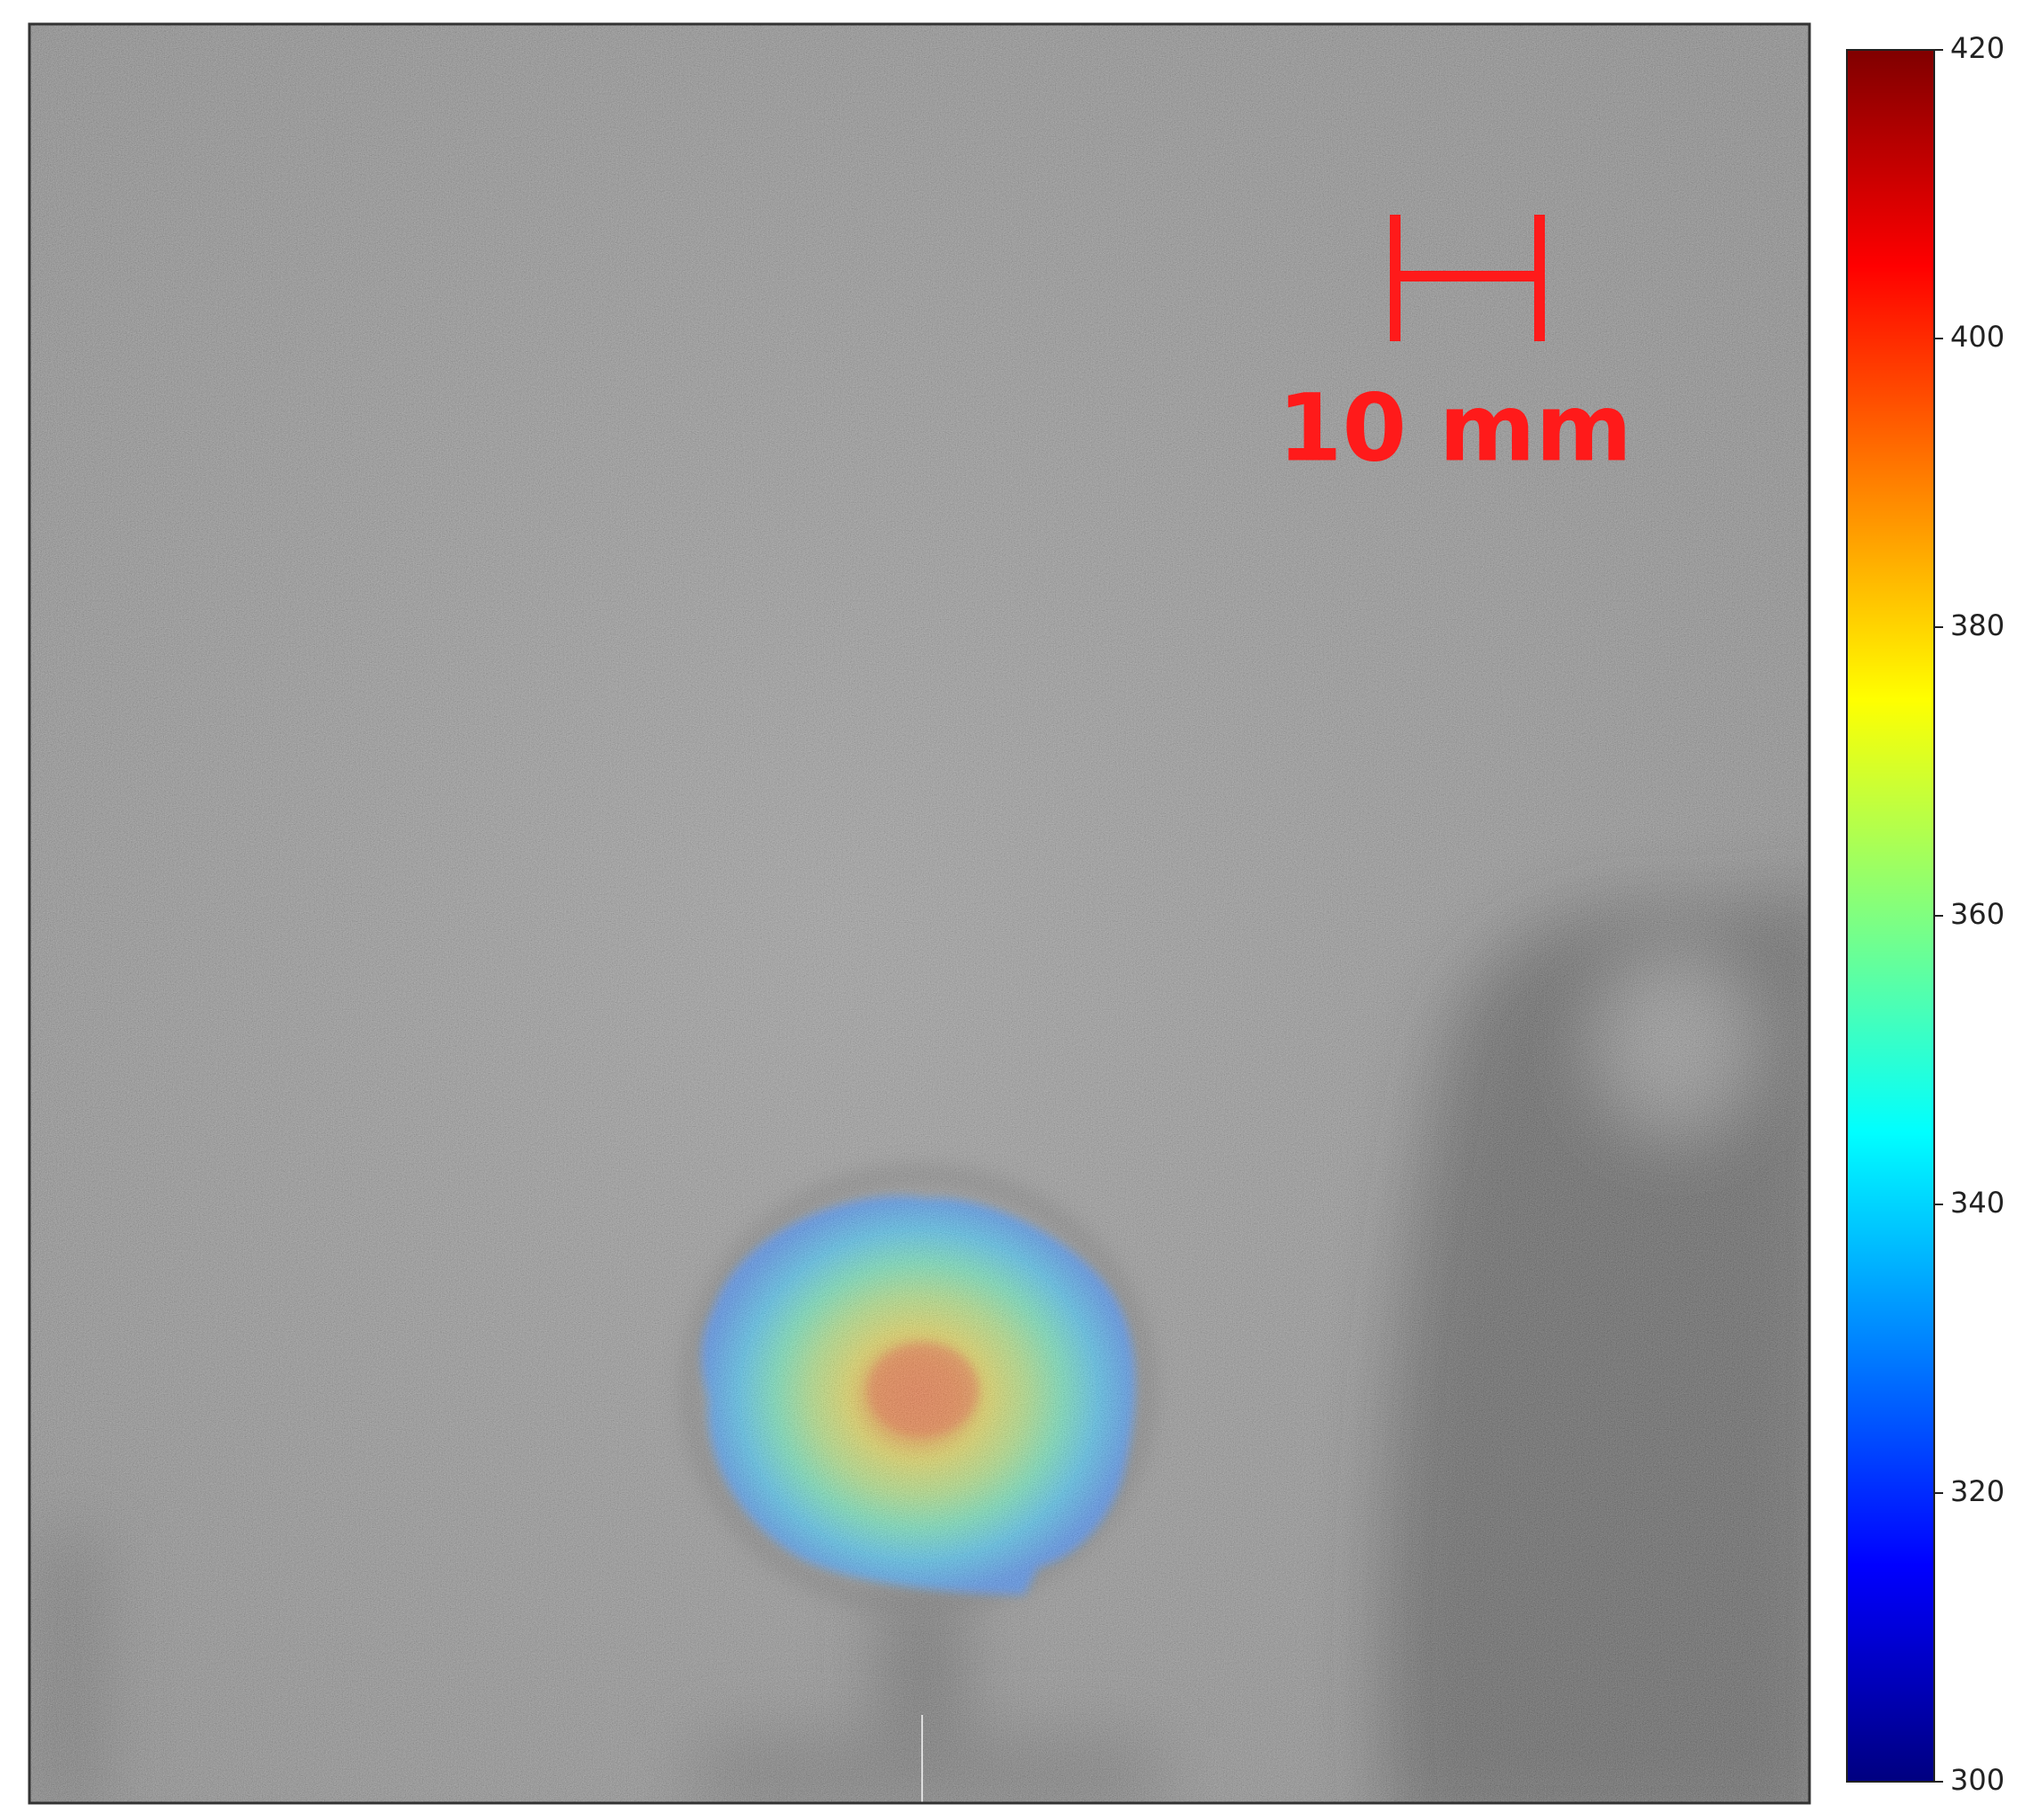 This screenshot has height=1820, width=2042. What do you see at coordinates (1890, 916) in the screenshot?
I see `colorbar` at bounding box center [1890, 916].